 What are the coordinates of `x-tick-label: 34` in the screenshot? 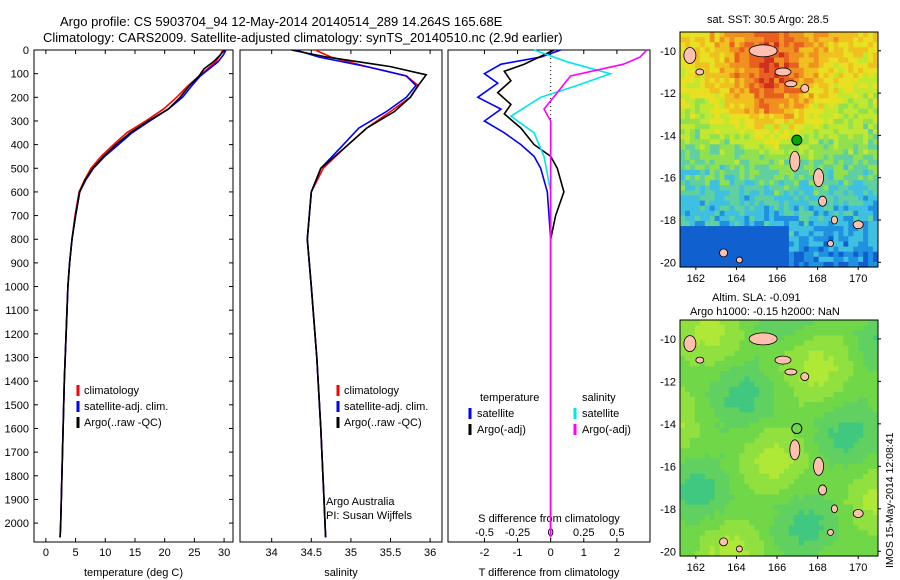 It's located at (272, 553).